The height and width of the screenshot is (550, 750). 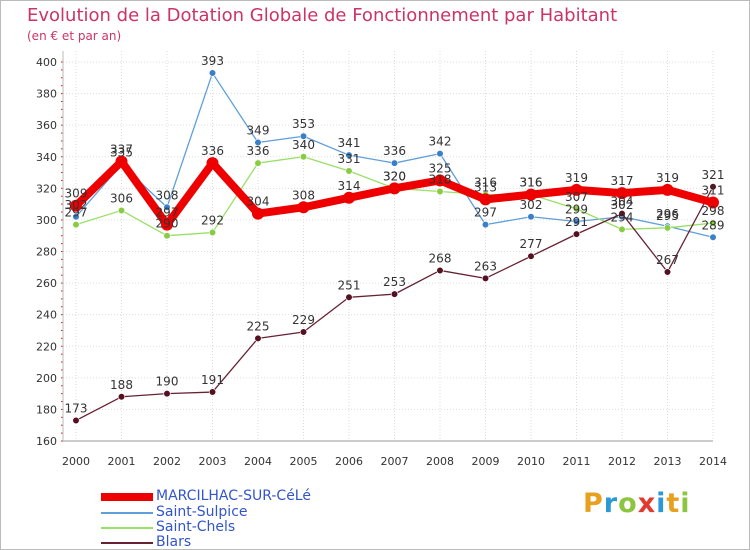 What do you see at coordinates (127, 513) in the screenshot?
I see `legend-swatch-saint-sulpice` at bounding box center [127, 513].